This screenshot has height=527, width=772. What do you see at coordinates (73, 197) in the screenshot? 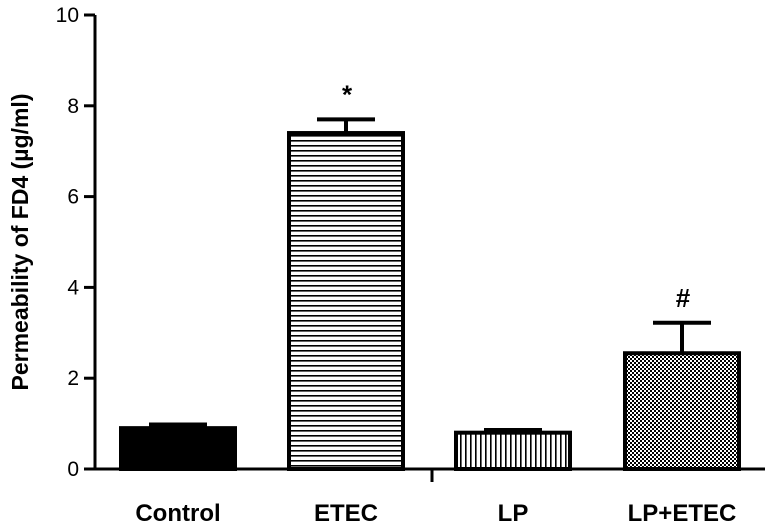
I see `y-tick-label: 6` at bounding box center [73, 197].